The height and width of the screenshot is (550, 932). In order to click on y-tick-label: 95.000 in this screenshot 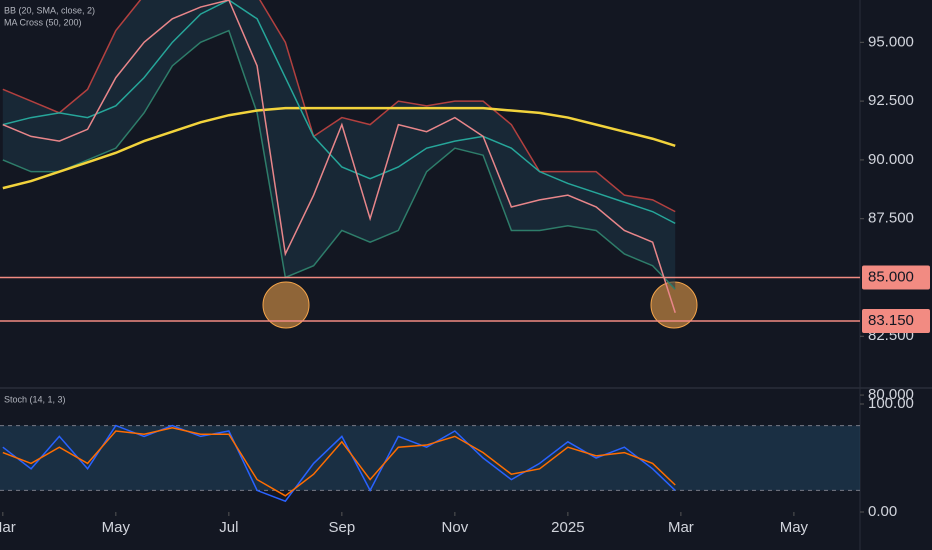, I will do `click(891, 41)`.